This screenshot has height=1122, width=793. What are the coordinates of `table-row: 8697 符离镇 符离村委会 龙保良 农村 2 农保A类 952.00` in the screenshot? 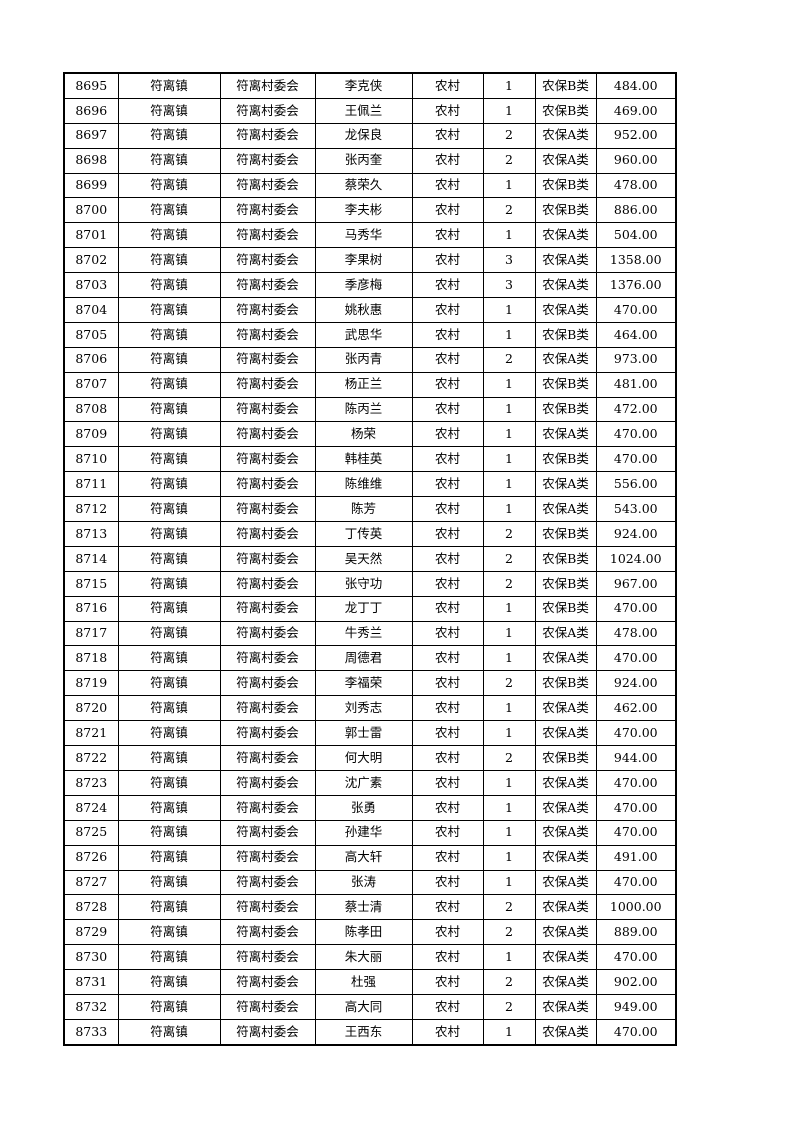 It's located at (370, 135).